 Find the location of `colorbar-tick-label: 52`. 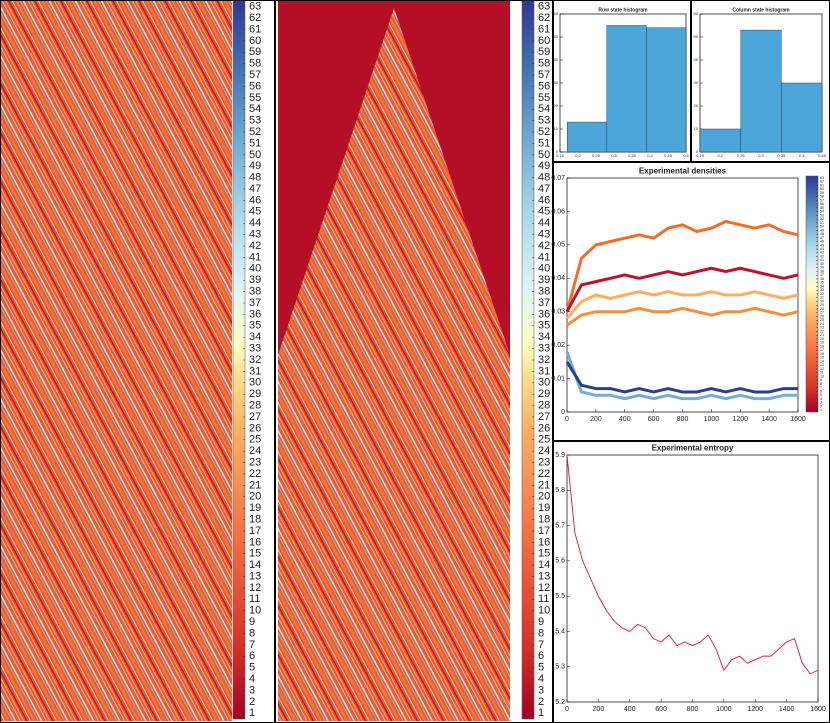

colorbar-tick-label: 52 is located at coordinates (544, 132).